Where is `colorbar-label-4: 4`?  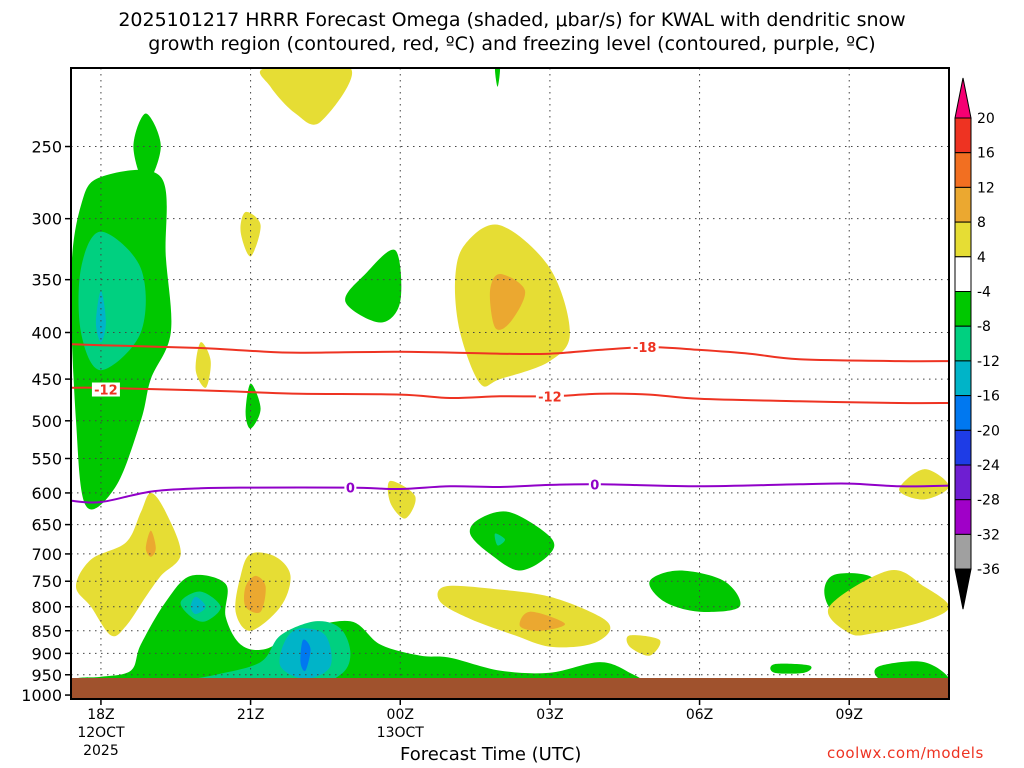
colorbar-label-4: 4 is located at coordinates (981, 258).